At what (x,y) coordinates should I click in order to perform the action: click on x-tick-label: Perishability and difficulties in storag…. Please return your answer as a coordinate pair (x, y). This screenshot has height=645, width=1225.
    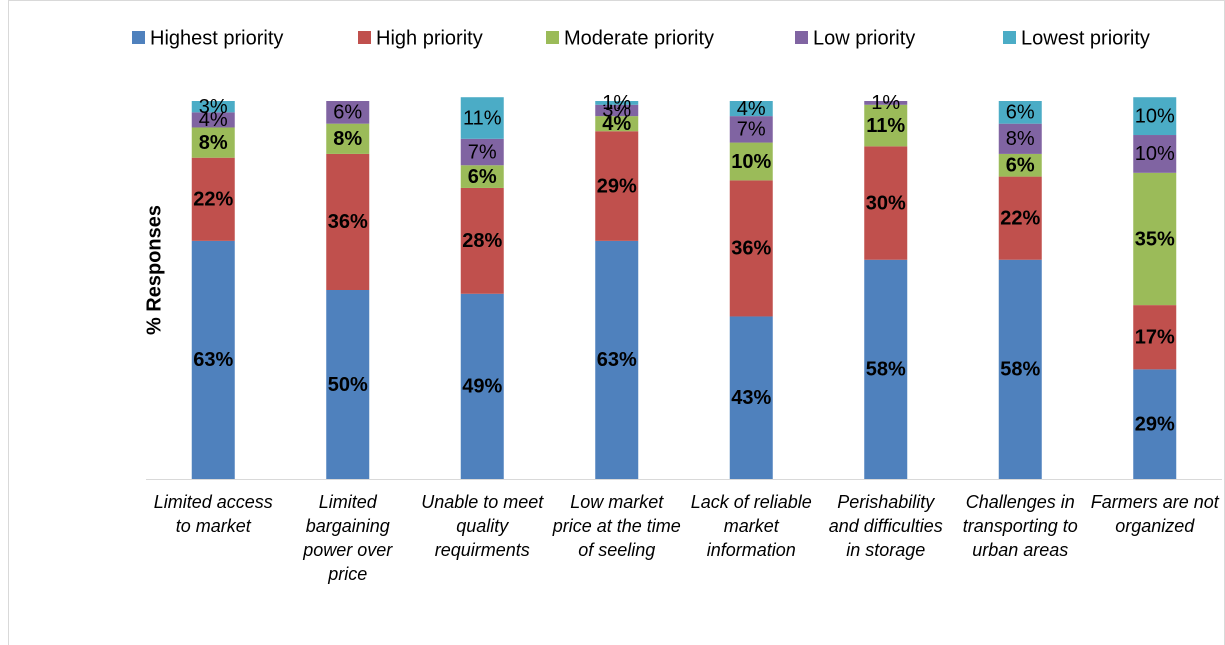
    Looking at the image, I should click on (885, 526).